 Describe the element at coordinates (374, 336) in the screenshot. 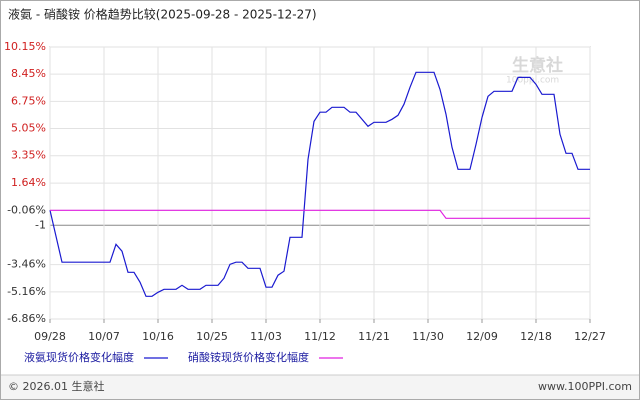

I see `x-tick-label: 11/21` at that location.